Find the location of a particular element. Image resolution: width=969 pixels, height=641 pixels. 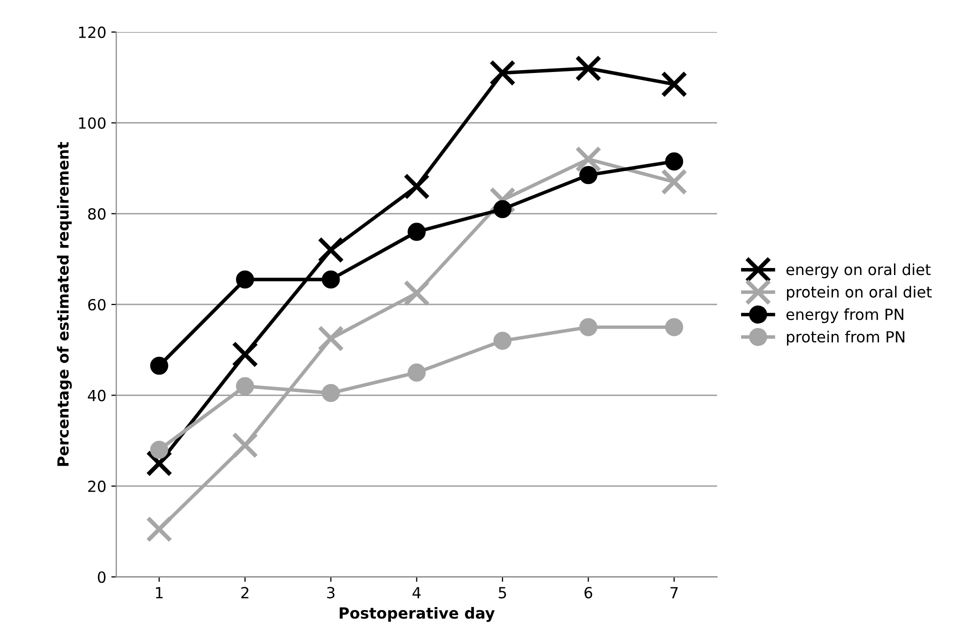

x-axis-title: Postoperative day is located at coordinates (417, 614).